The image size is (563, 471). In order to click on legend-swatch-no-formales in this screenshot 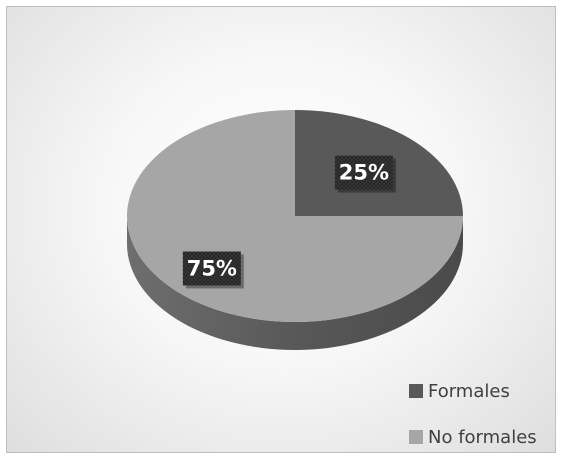, I will do `click(416, 437)`.